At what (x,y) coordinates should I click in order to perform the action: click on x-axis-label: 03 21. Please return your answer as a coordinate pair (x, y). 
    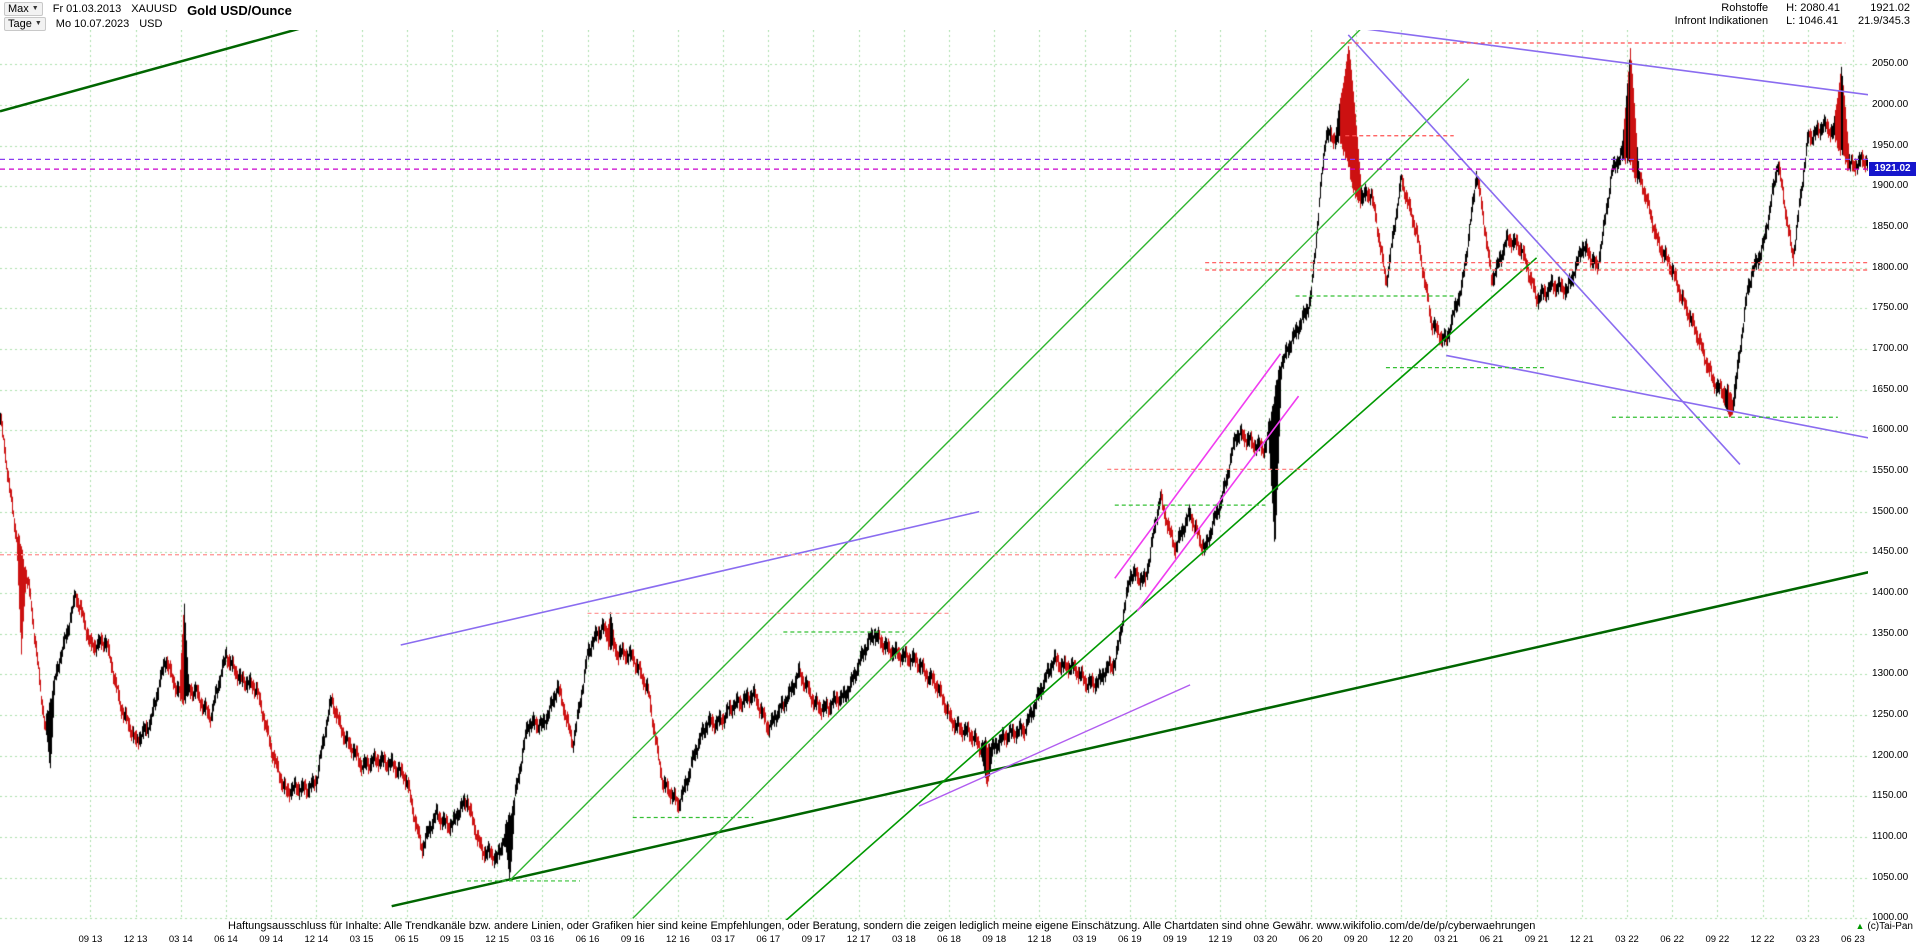
    Looking at the image, I should click on (1446, 939).